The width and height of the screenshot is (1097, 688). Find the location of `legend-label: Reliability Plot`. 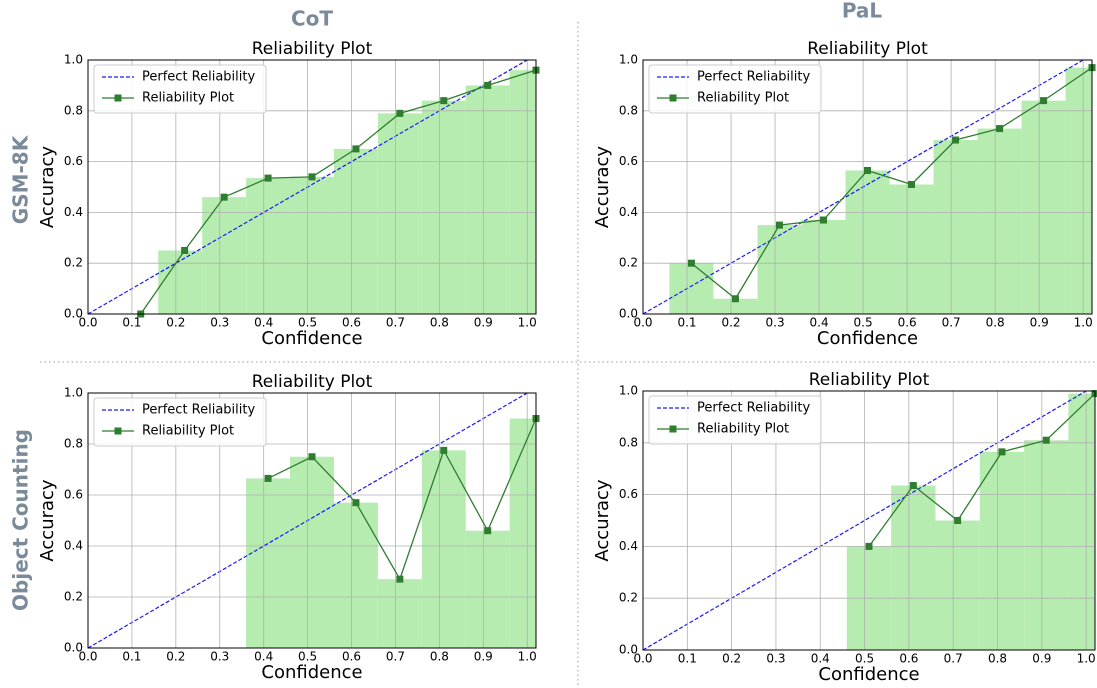

legend-label: Reliability Plot is located at coordinates (743, 98).